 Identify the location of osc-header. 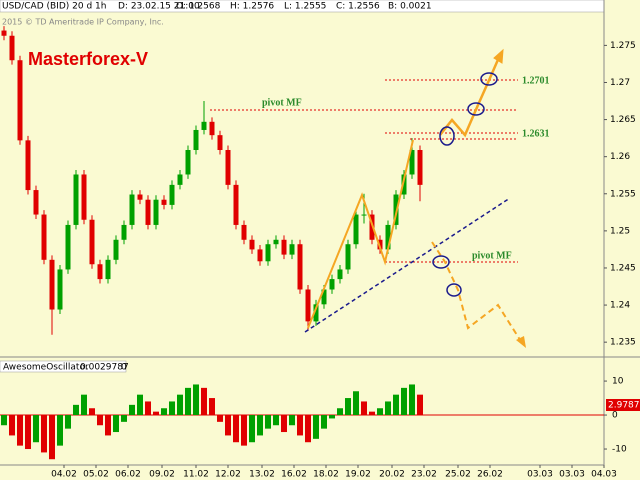
(63, 366).